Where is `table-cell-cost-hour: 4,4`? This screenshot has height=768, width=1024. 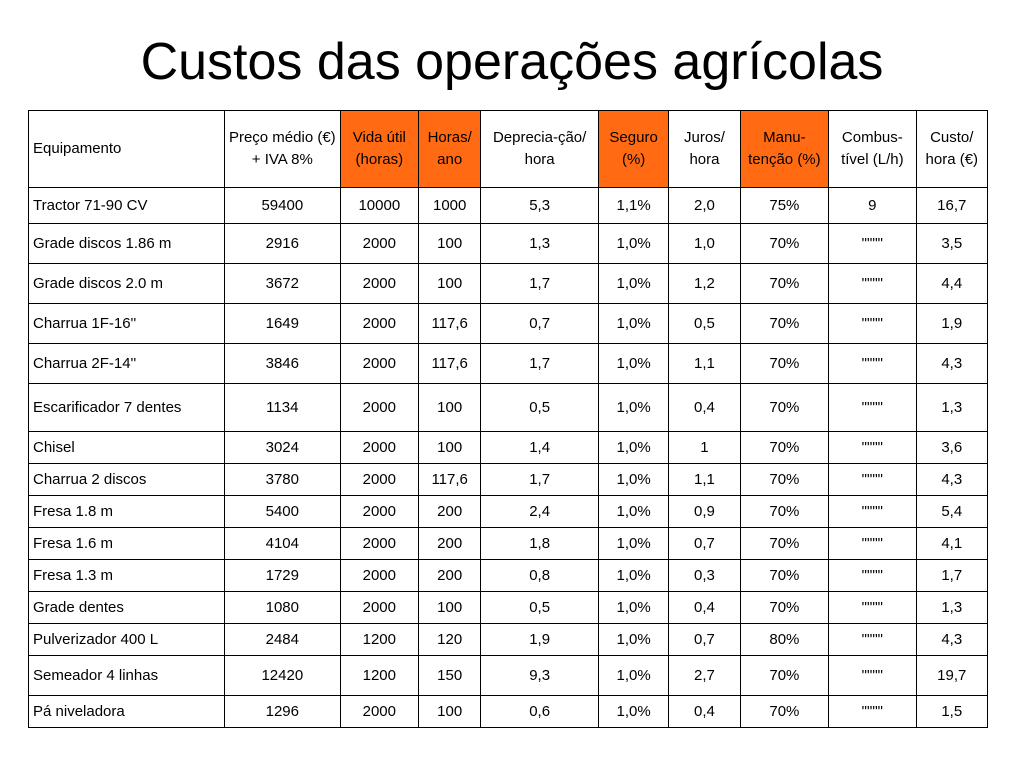
table-cell-cost-hour: 4,4 is located at coordinates (952, 283).